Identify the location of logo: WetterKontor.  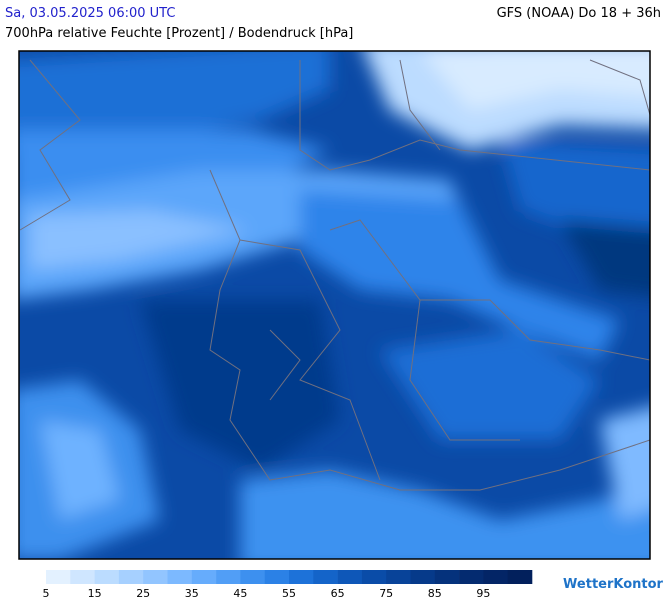
(613, 584).